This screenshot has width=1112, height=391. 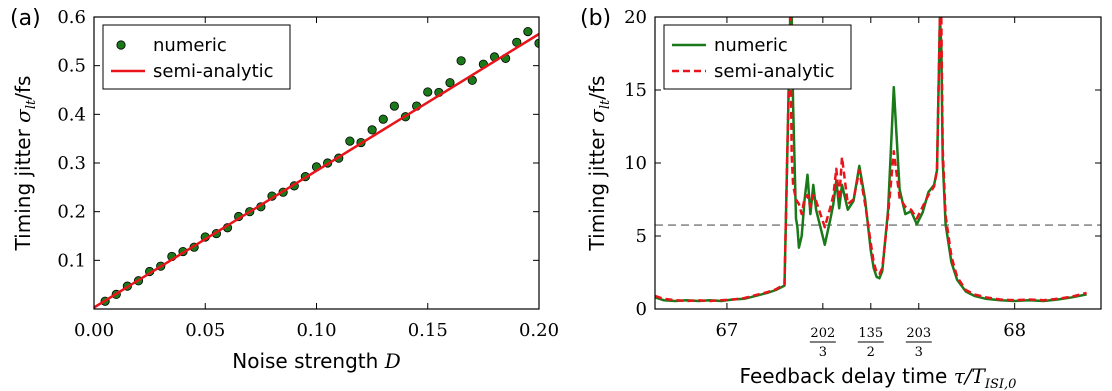 I want to click on y-tick-label: 0.1, so click(x=71, y=260).